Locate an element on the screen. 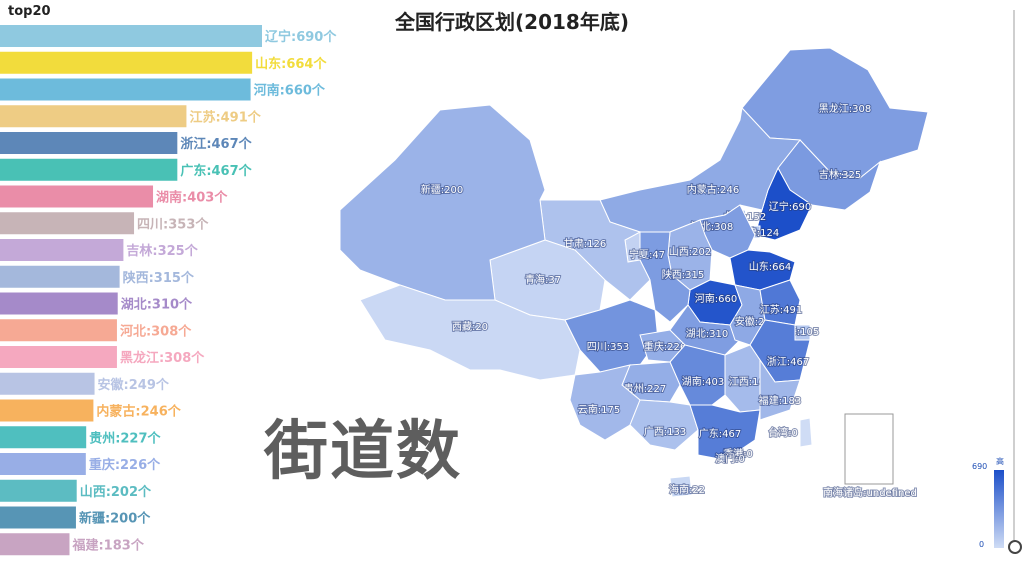  bar-湖南 is located at coordinates (77, 196).